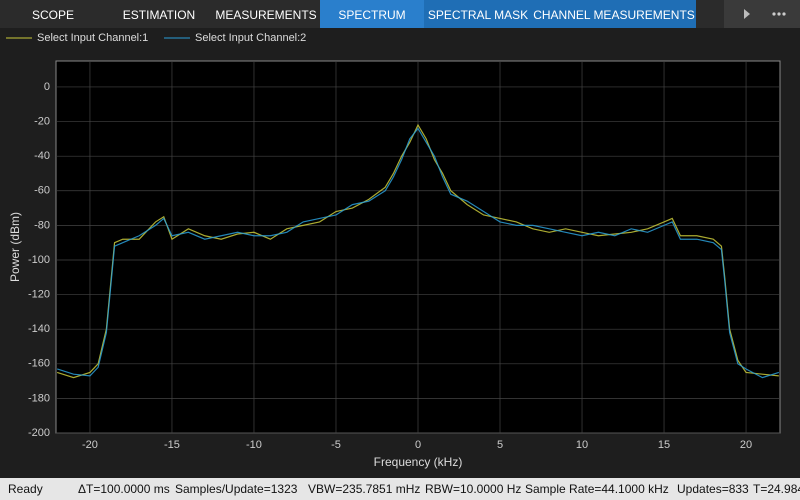 Image resolution: width=800 pixels, height=500 pixels. I want to click on y-tick-label: -140, so click(39, 329).